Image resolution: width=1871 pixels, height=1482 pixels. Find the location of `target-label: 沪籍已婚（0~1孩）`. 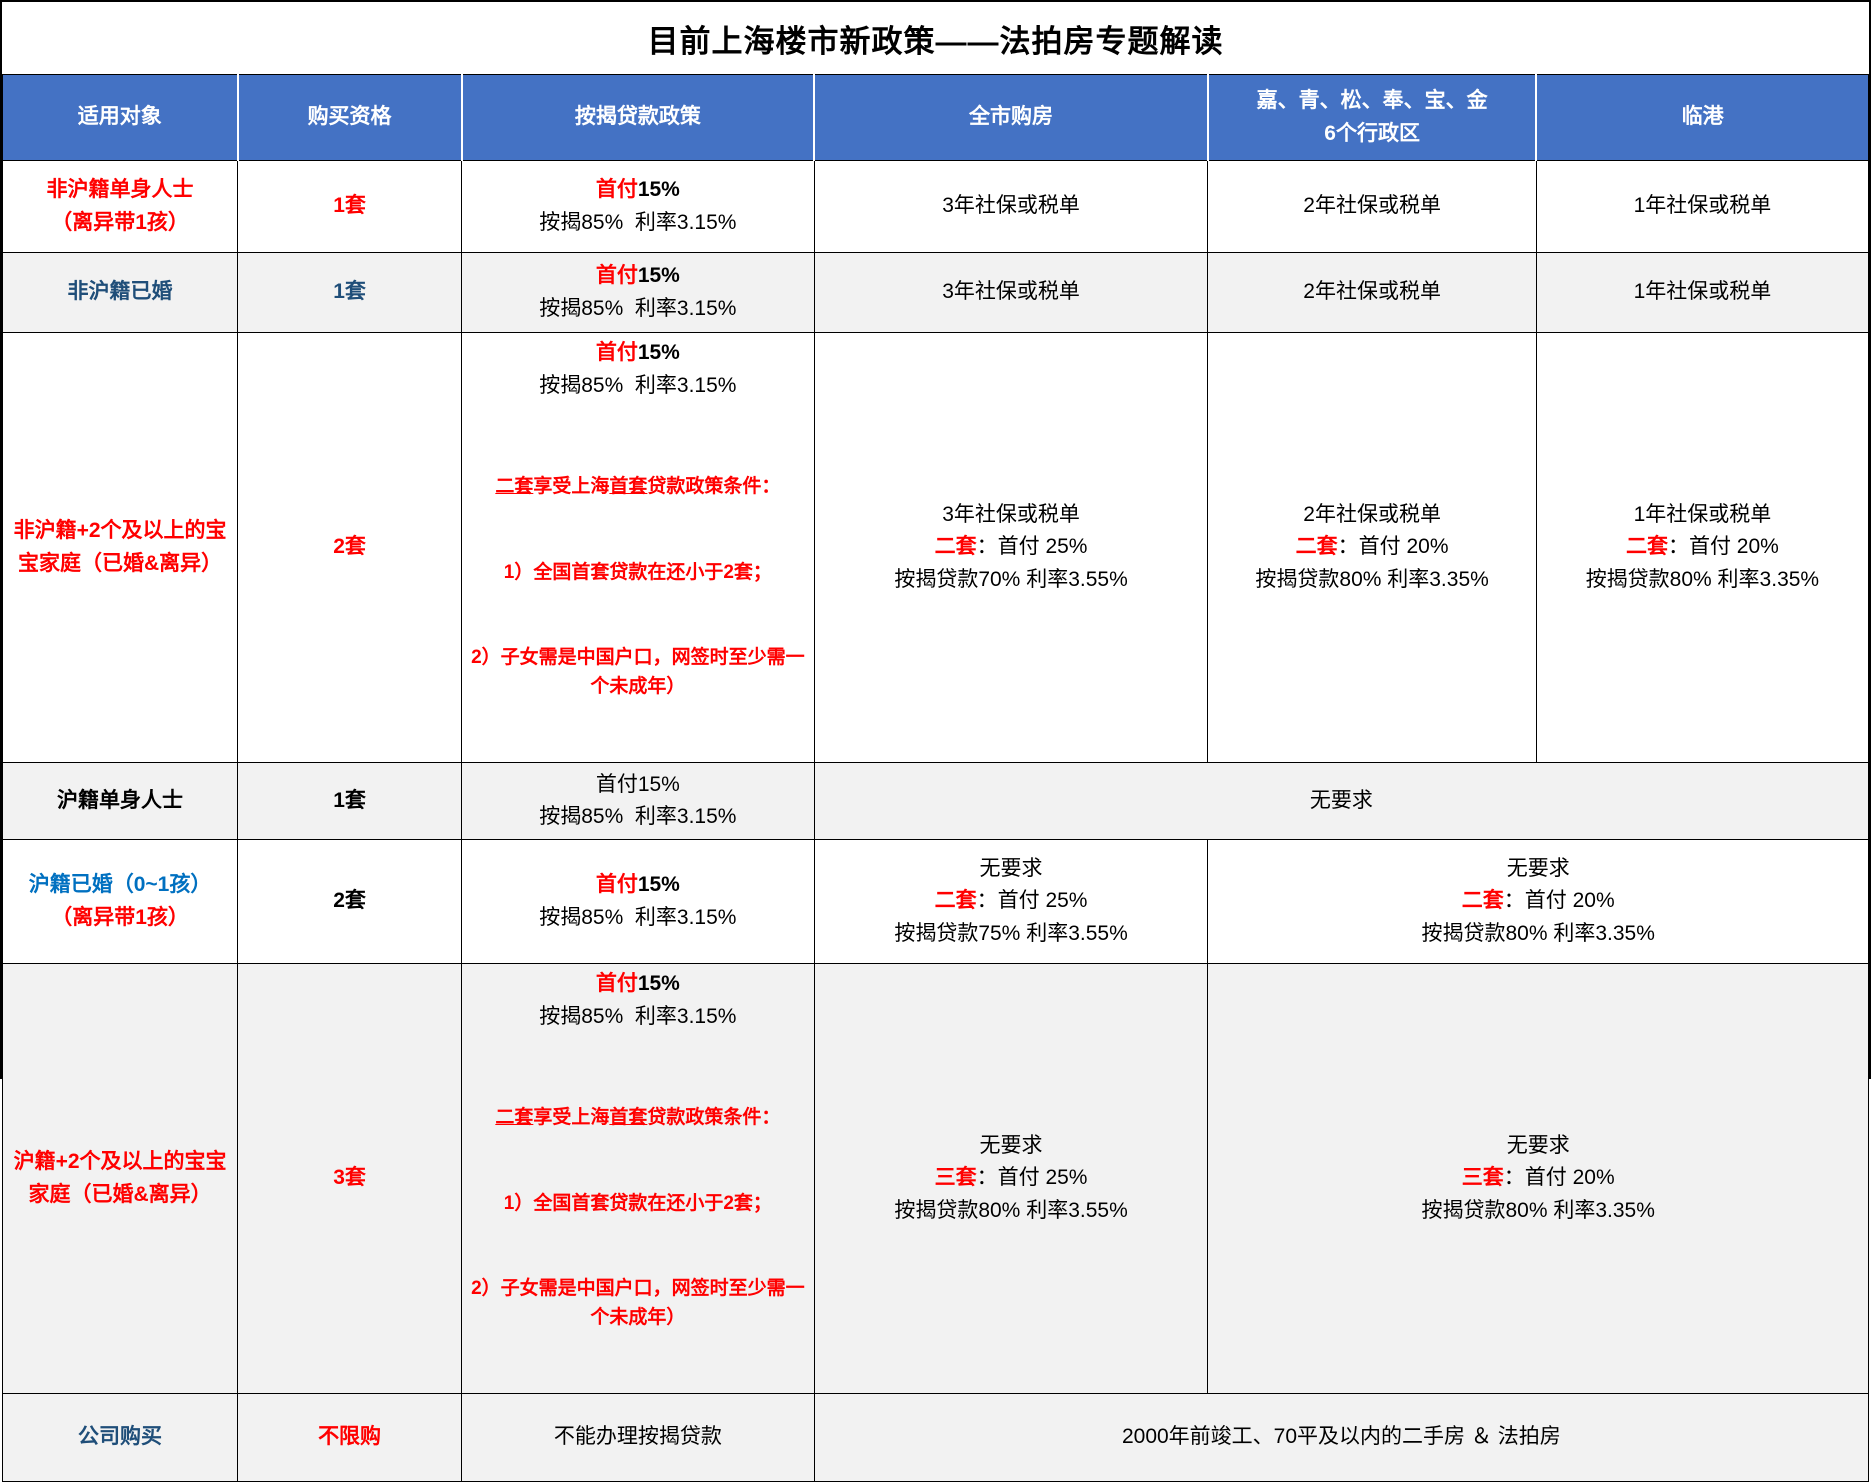

target-label: 沪籍已婚（0~1孩） is located at coordinates (120, 885).